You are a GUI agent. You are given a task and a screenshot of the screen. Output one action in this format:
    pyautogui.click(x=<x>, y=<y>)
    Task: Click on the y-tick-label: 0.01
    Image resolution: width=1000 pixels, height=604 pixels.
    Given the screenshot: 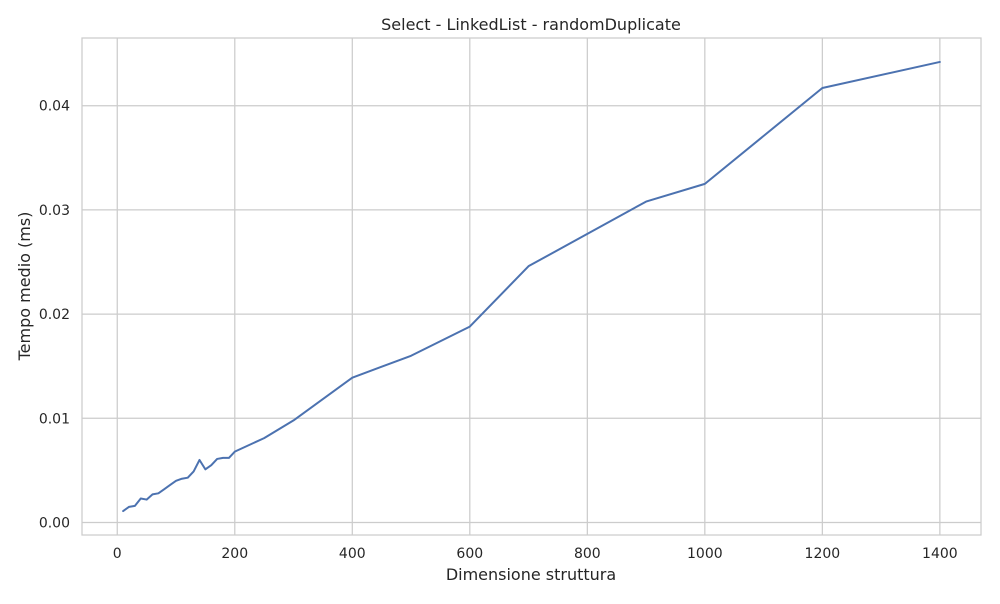 What is the action you would take?
    pyautogui.click(x=54, y=419)
    